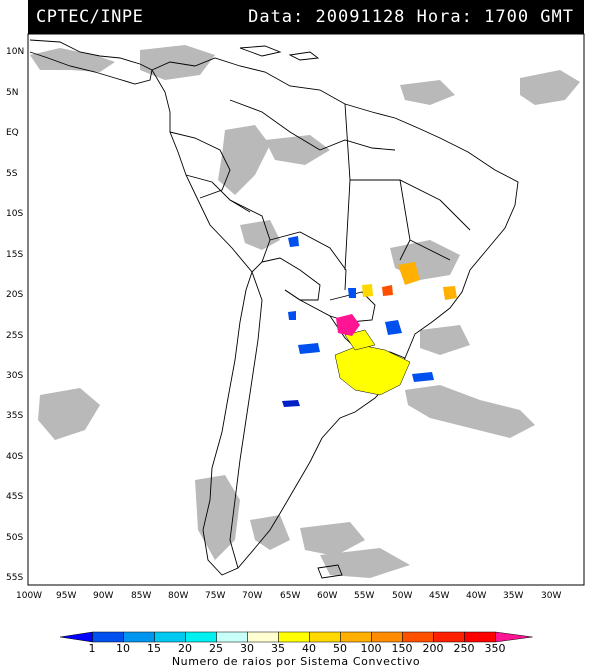 The height and width of the screenshot is (670, 600). I want to click on hour-label: Hora:, so click(444, 17).